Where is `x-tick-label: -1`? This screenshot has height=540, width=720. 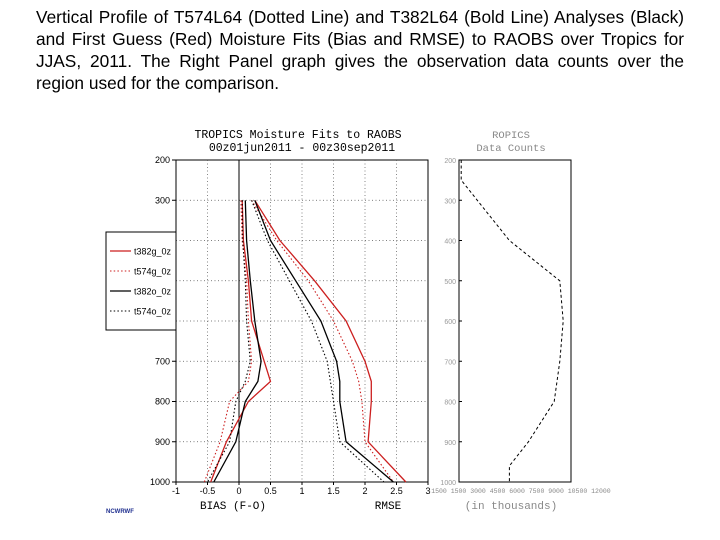 x-tick-label: -1 is located at coordinates (176, 491).